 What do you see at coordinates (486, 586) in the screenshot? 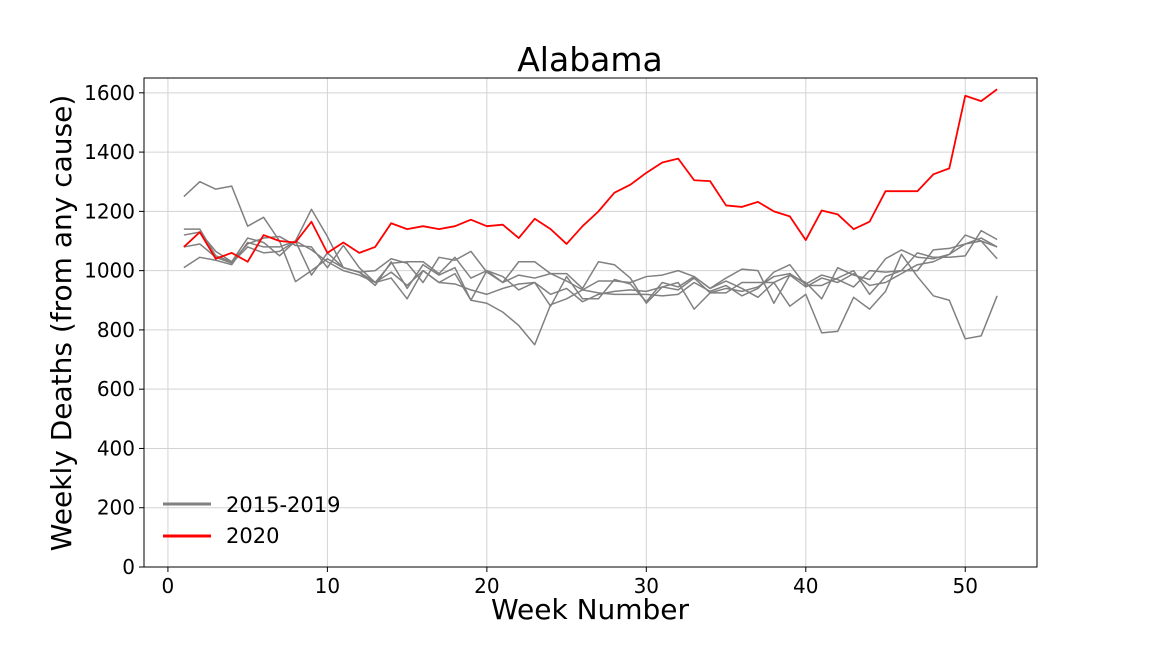
I see `x-tick-label: 20` at bounding box center [486, 586].